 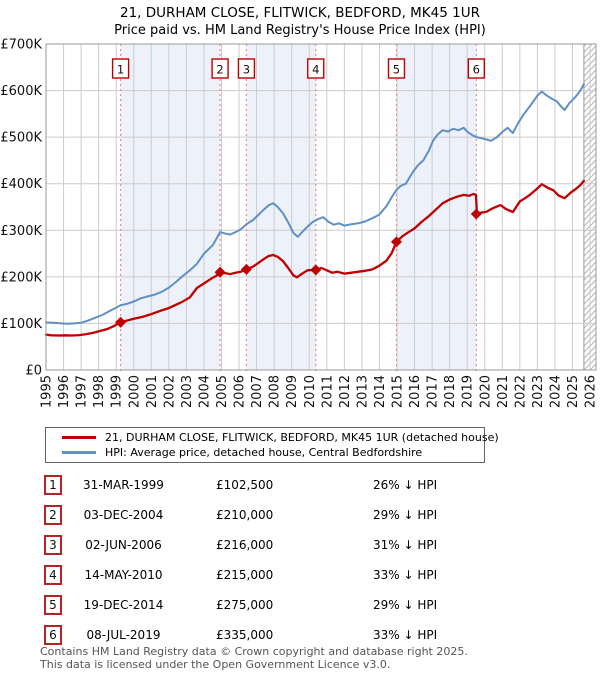 I want to click on y-axis-label: £600K, so click(x=21, y=91).